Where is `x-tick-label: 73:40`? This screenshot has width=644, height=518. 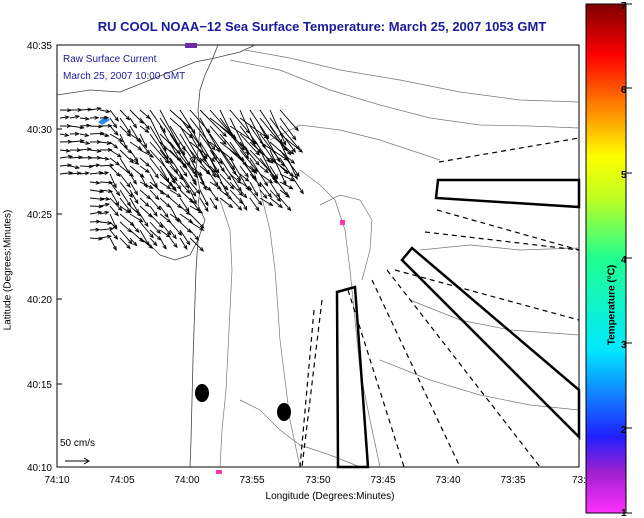
x-tick-label: 73:40 is located at coordinates (447, 480).